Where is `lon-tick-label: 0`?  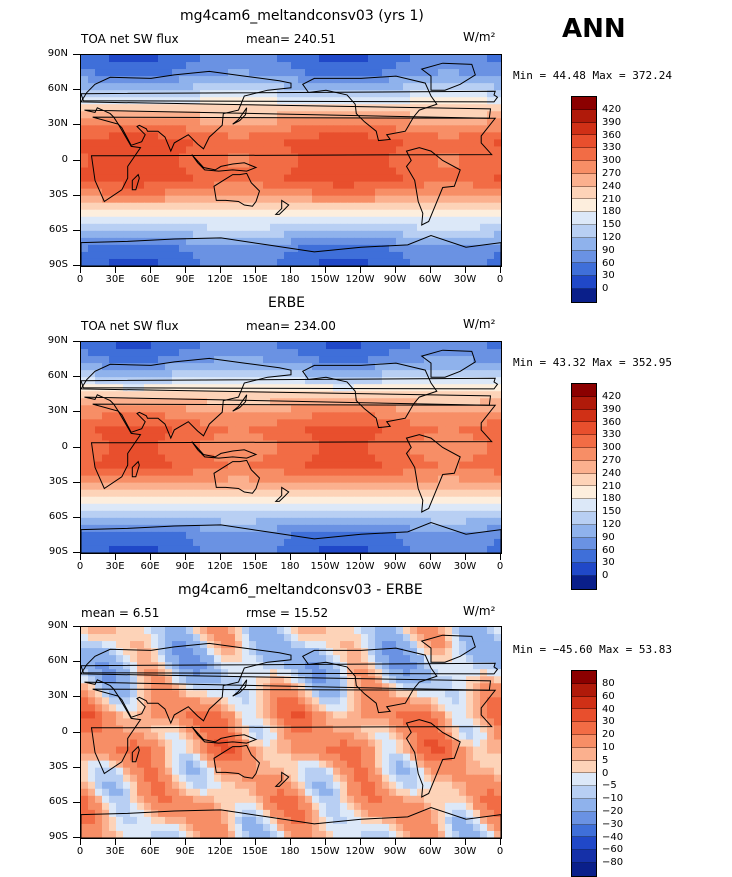
lon-tick-label: 0 is located at coordinates (500, 566).